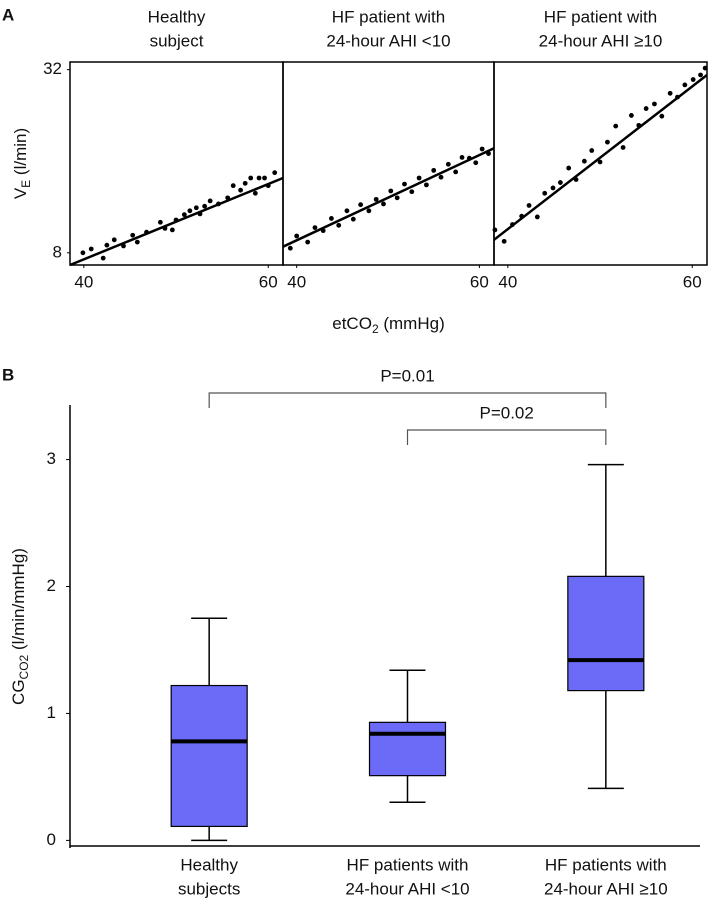 This screenshot has width=709, height=906. Describe the element at coordinates (600, 157) in the screenshot. I see `fit-line` at that location.